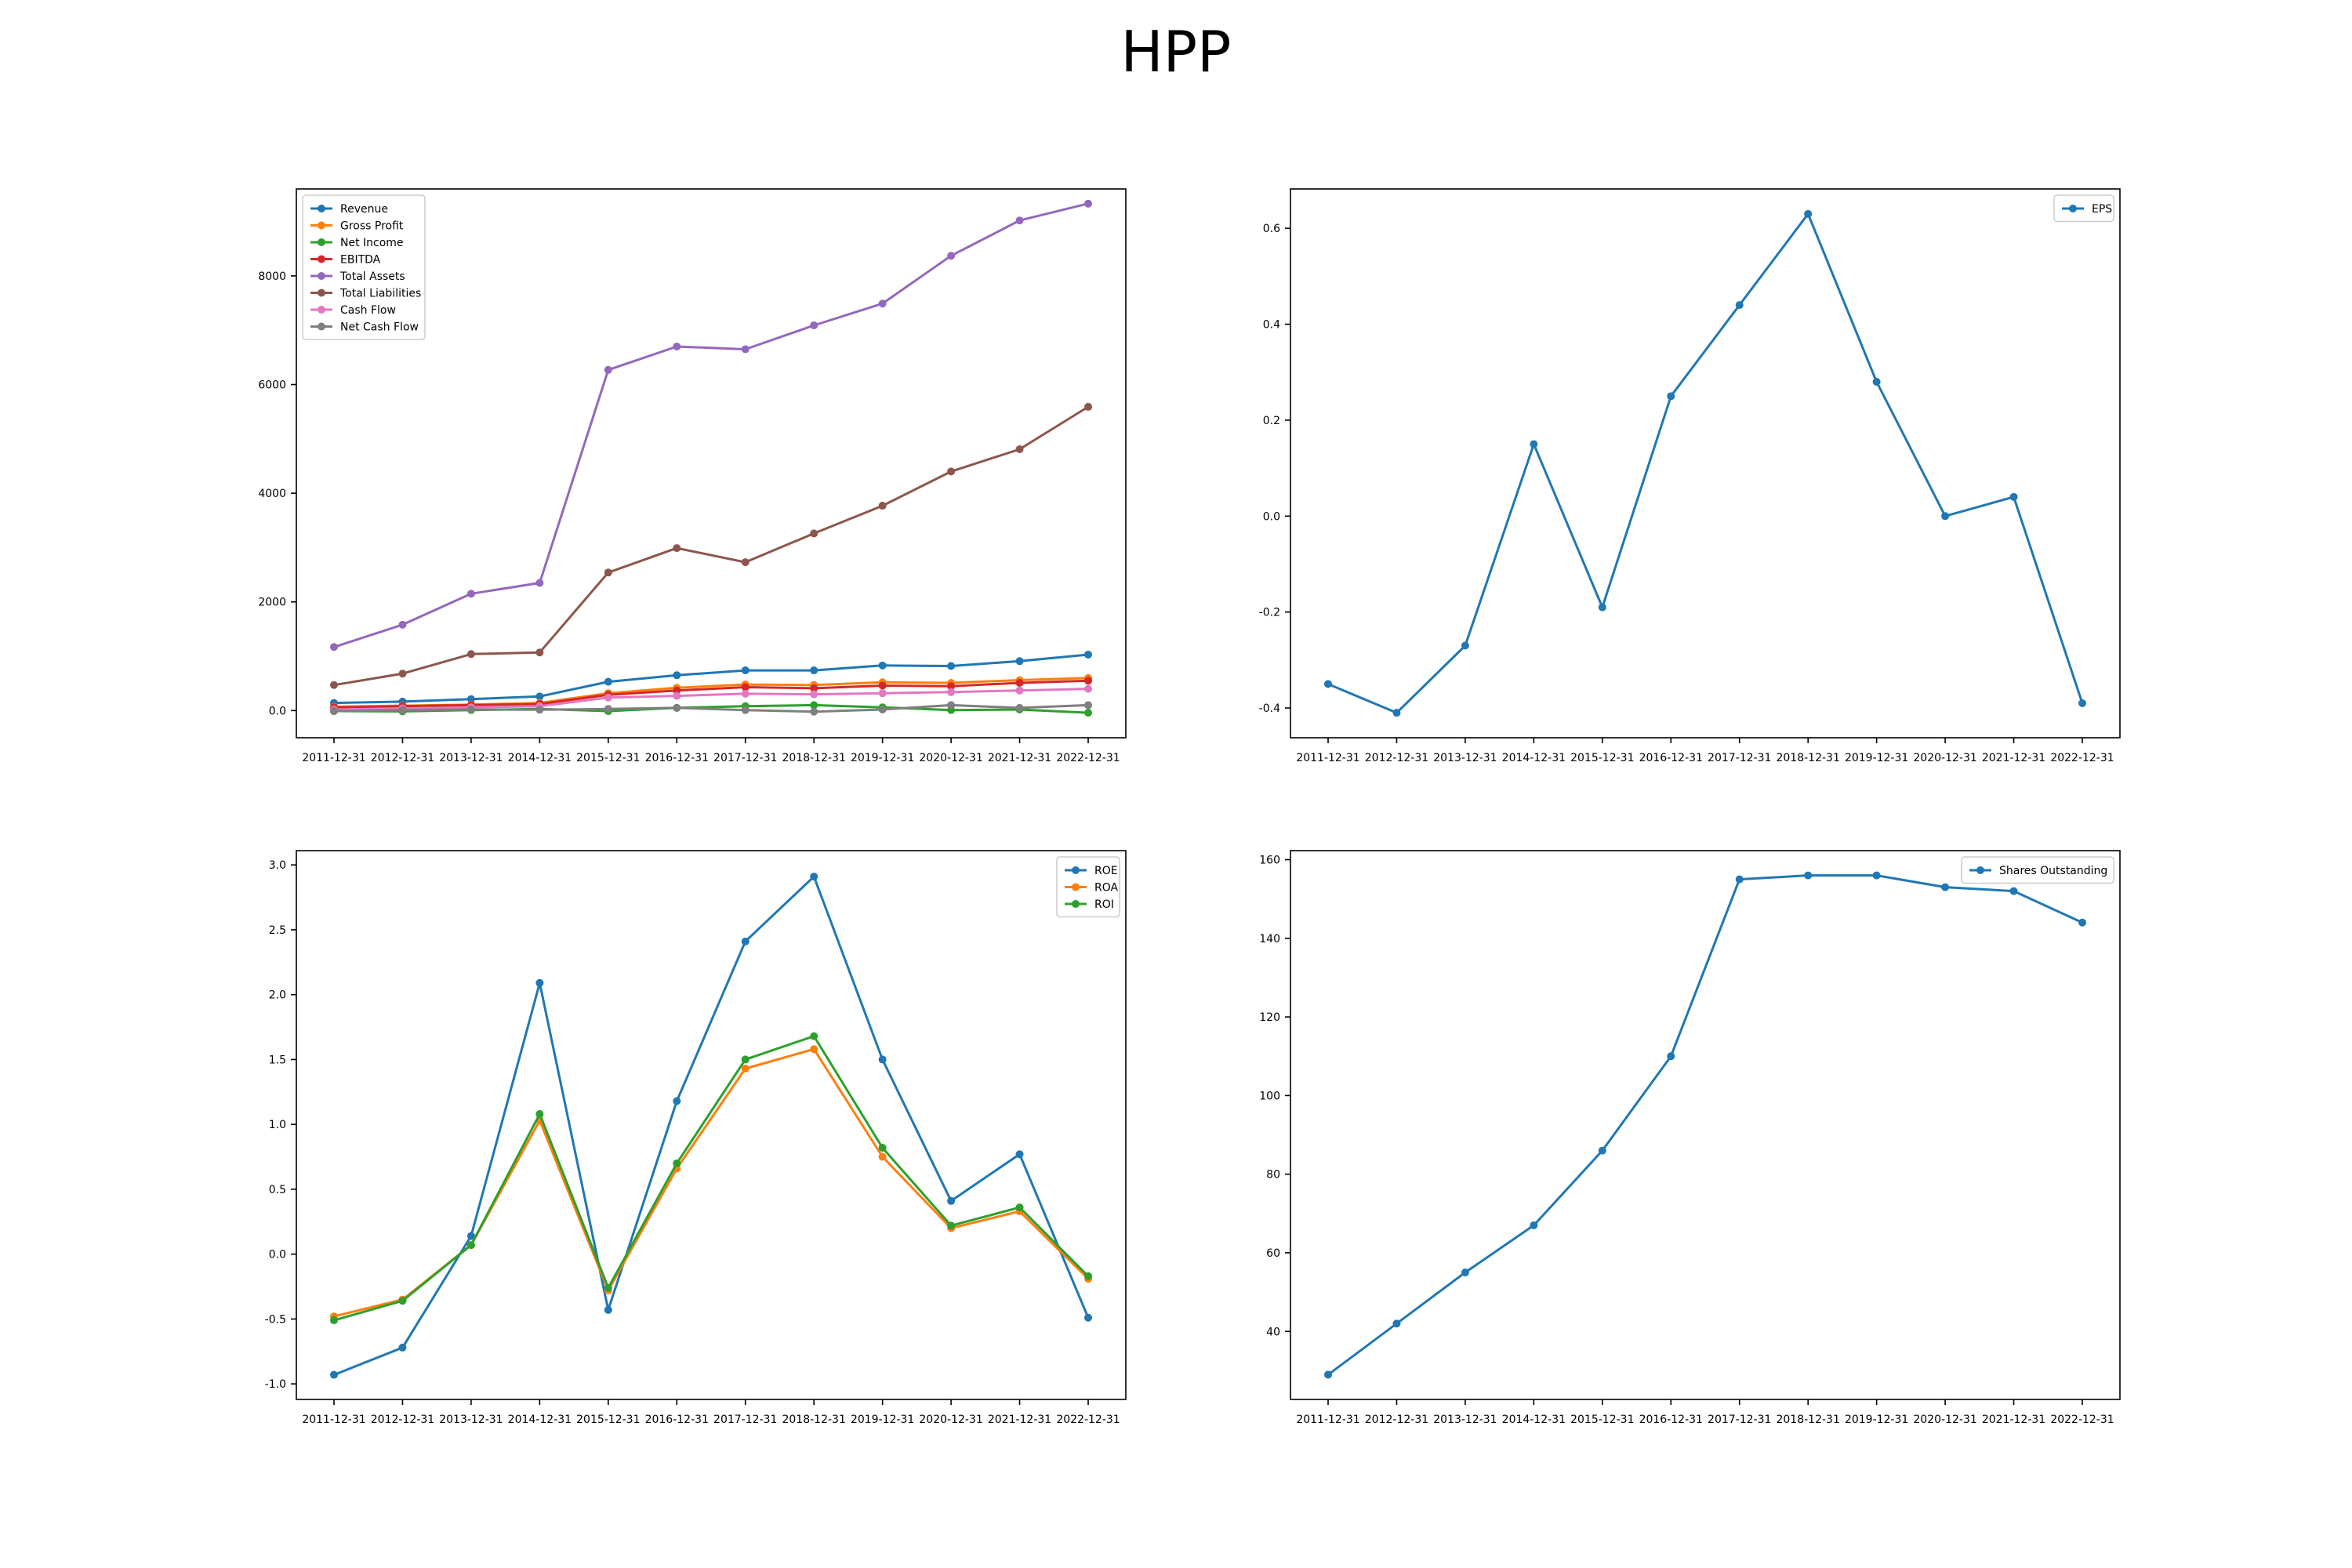 The image size is (2352, 1568). Describe the element at coordinates (1271, 325) in the screenshot. I see `y-tick-label: 0.4` at that location.